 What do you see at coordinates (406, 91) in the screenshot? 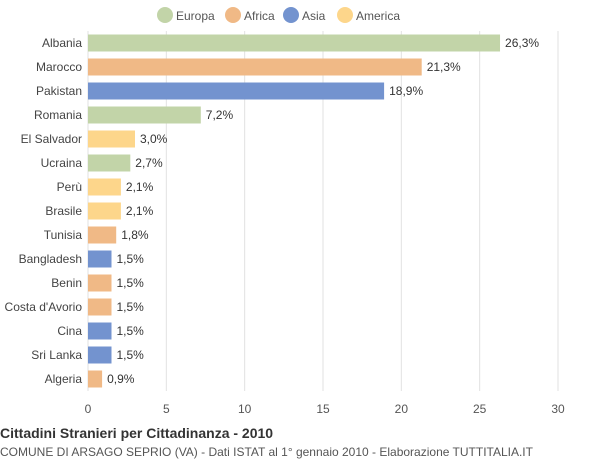
I see `value-label: 18,9%` at bounding box center [406, 91].